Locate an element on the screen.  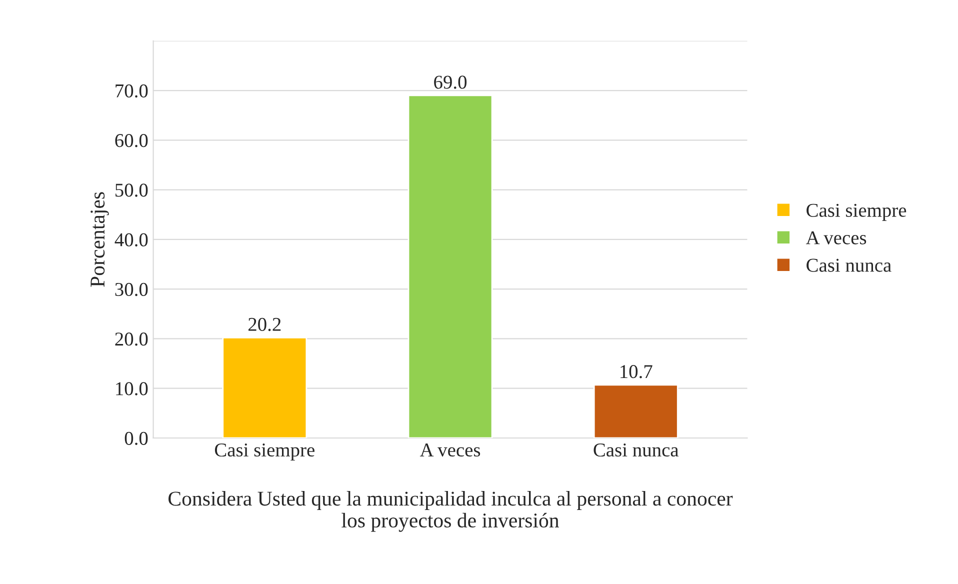
y-tick-label: 40.0 is located at coordinates (131, 239).